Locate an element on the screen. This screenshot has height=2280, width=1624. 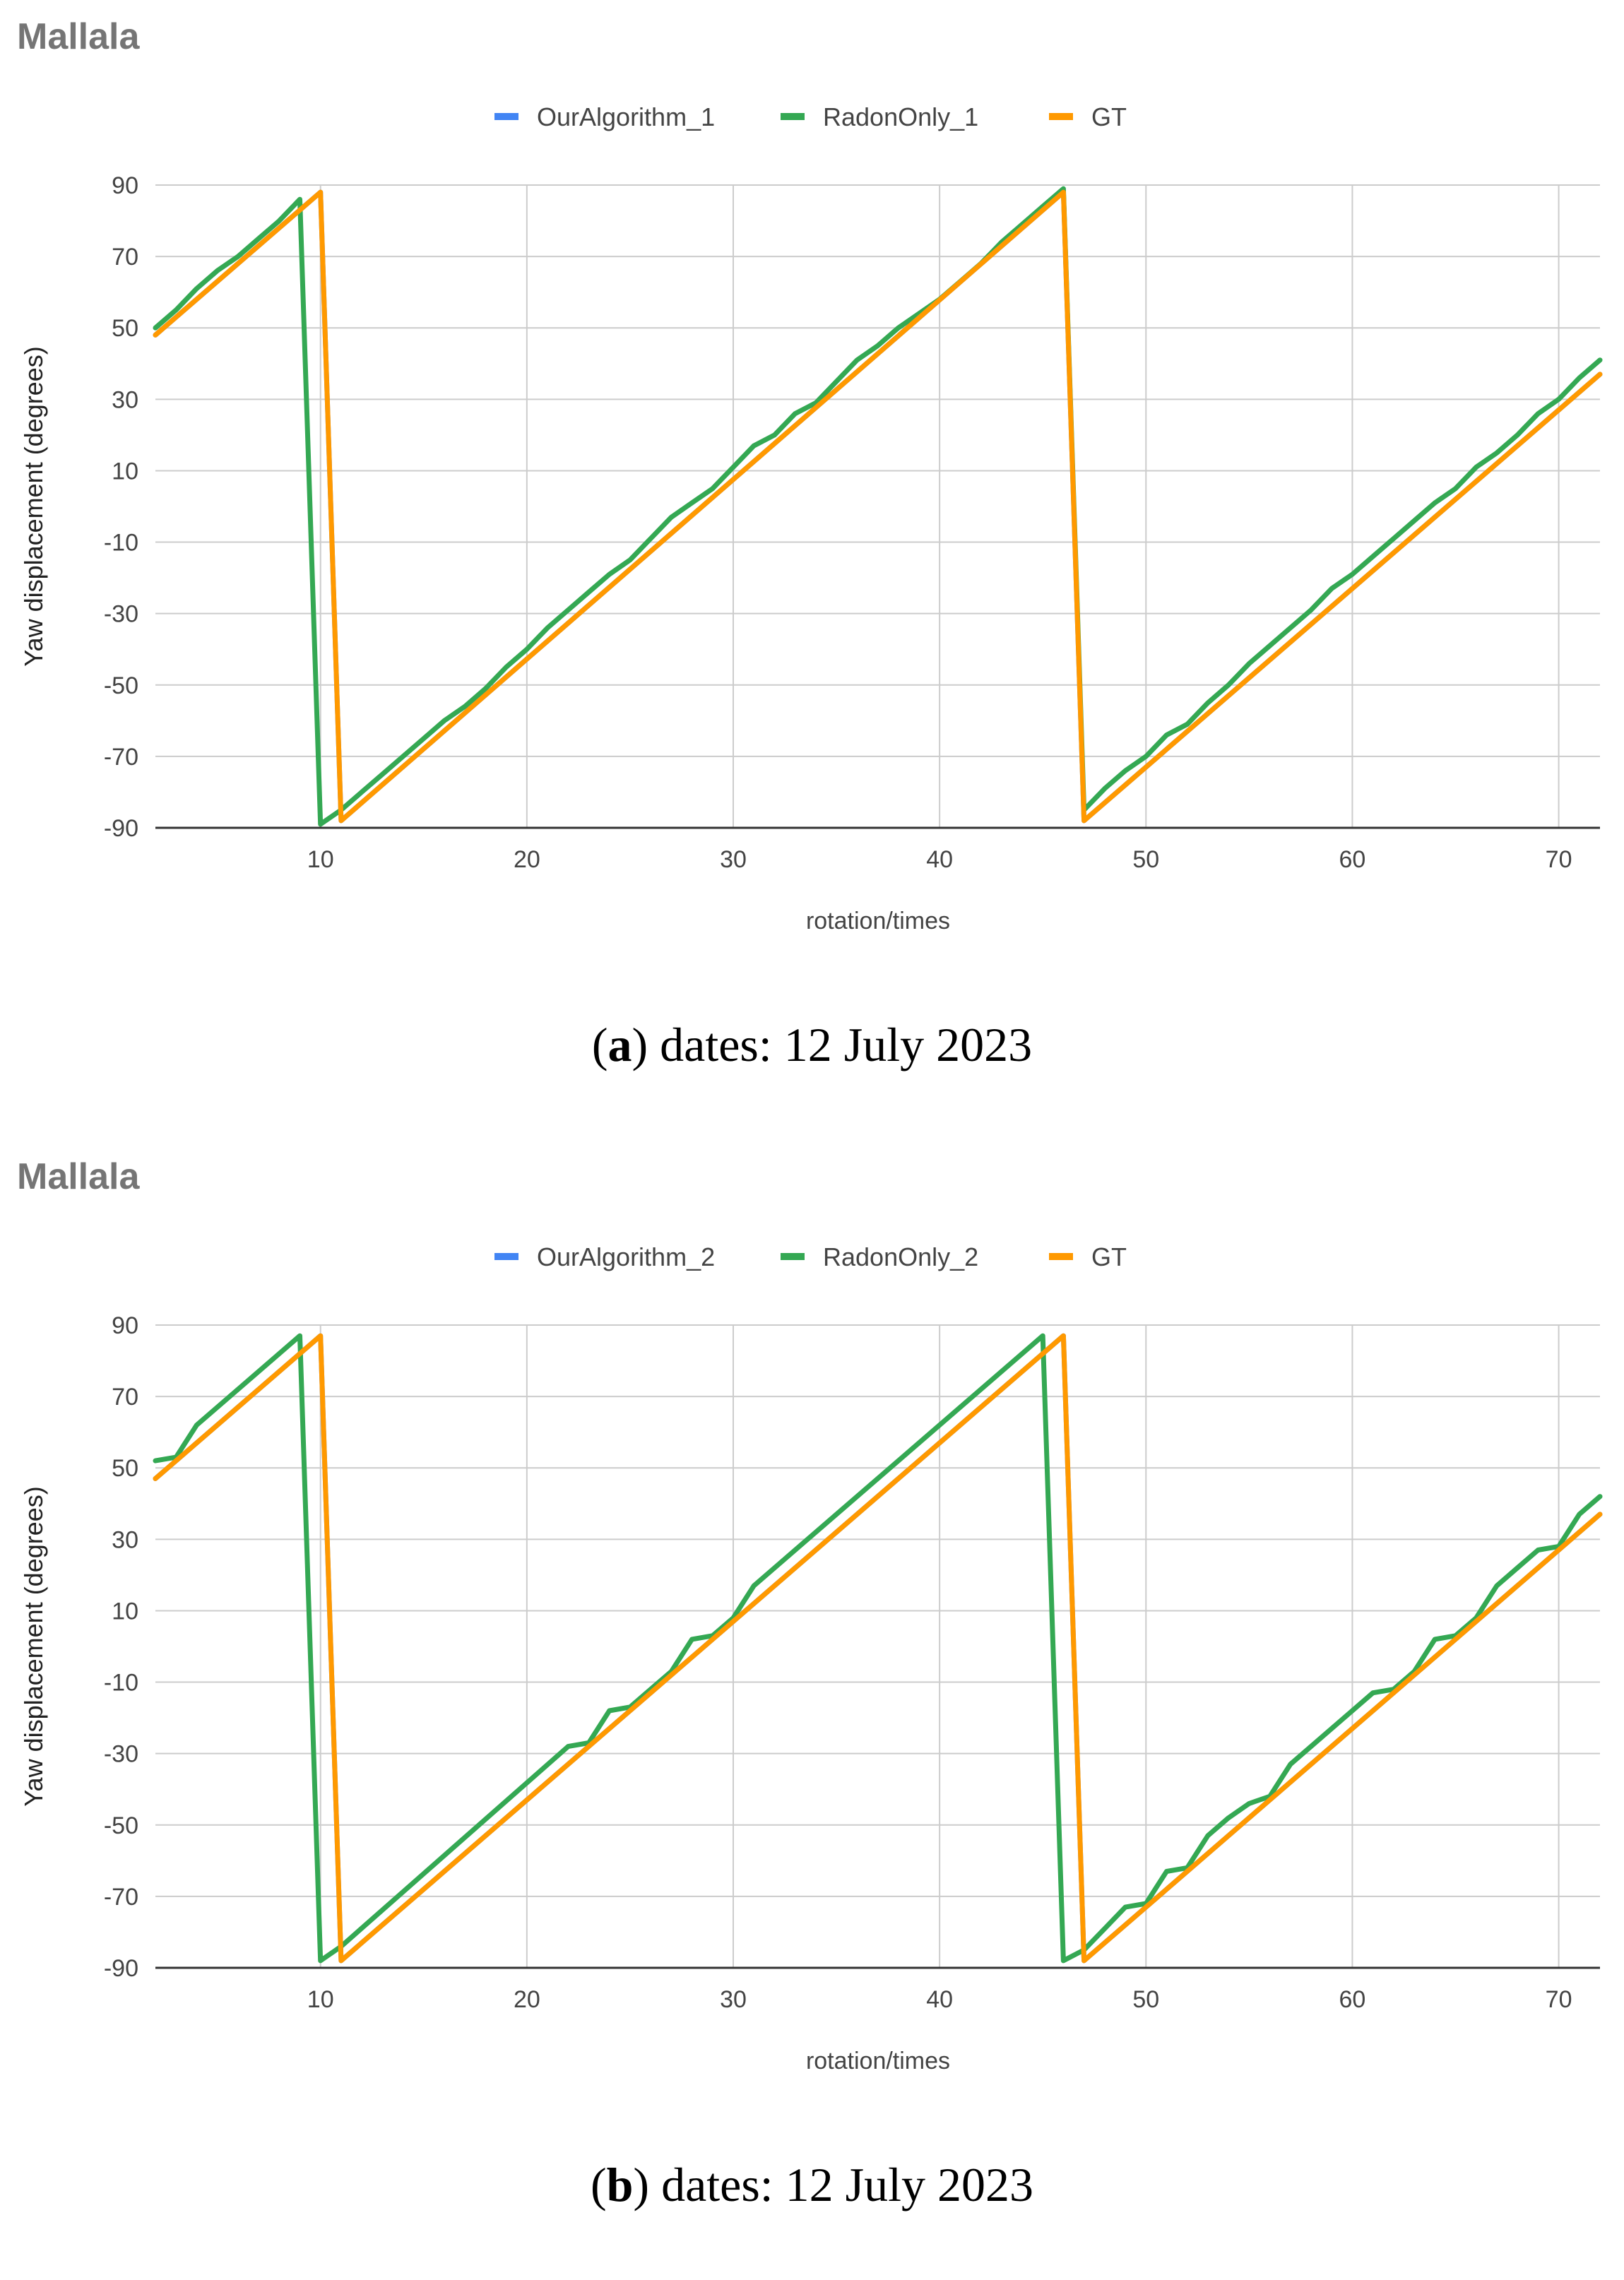
legend: OurAlgorithm_2 RadonOnly_2 GT is located at coordinates (811, 1256).